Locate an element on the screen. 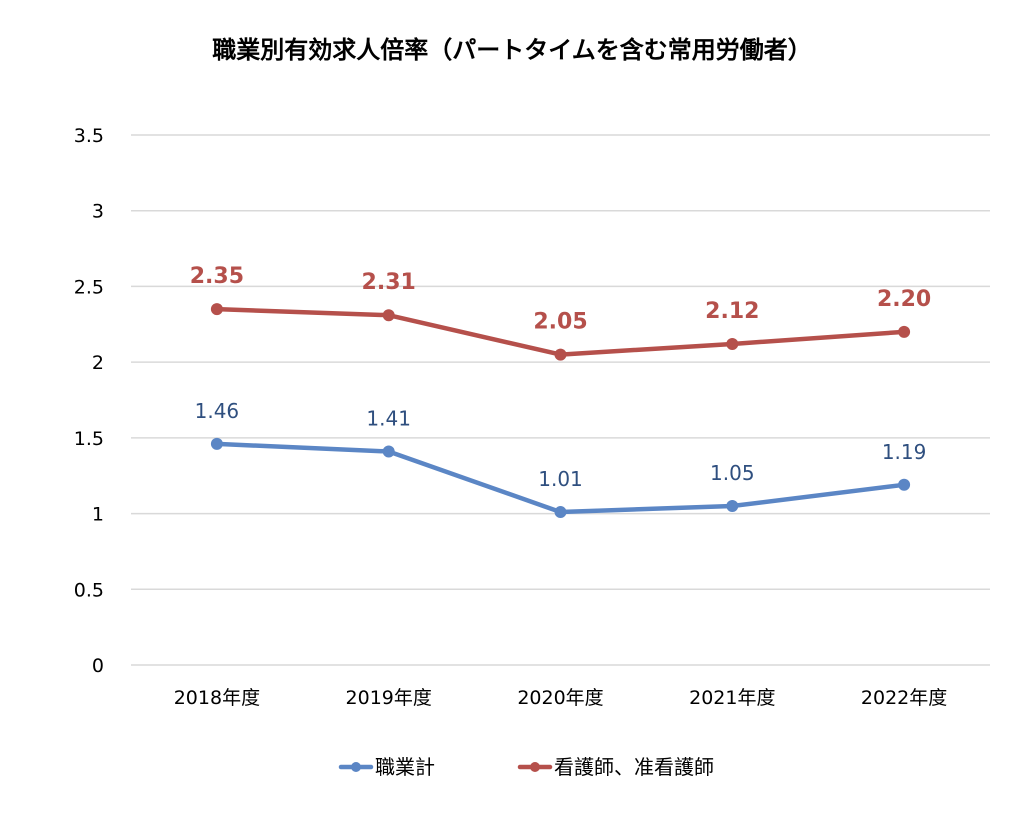 The height and width of the screenshot is (816, 1024). legend-item: 看護師、准看護師 is located at coordinates (615, 767).